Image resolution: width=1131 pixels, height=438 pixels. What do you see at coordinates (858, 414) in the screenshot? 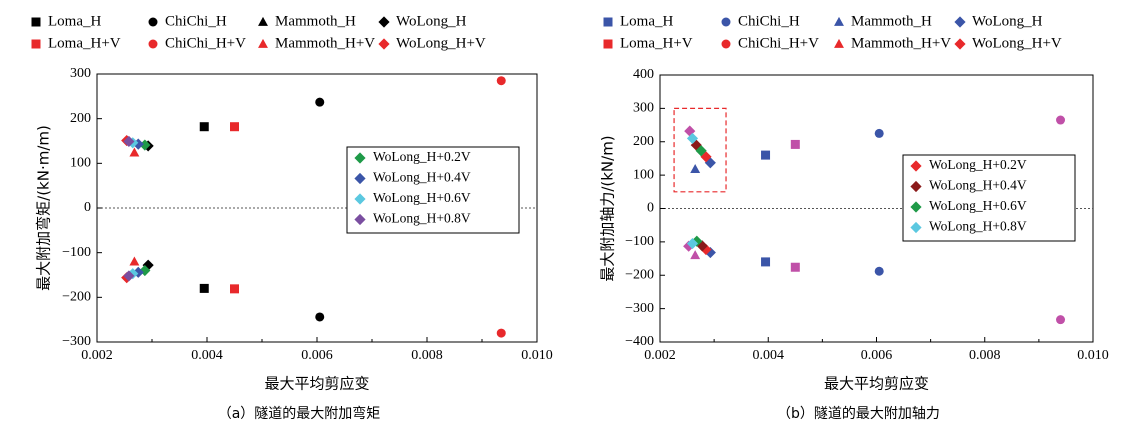
I see `figure-caption: （b）隧道的最大附加轴力` at bounding box center [858, 414].